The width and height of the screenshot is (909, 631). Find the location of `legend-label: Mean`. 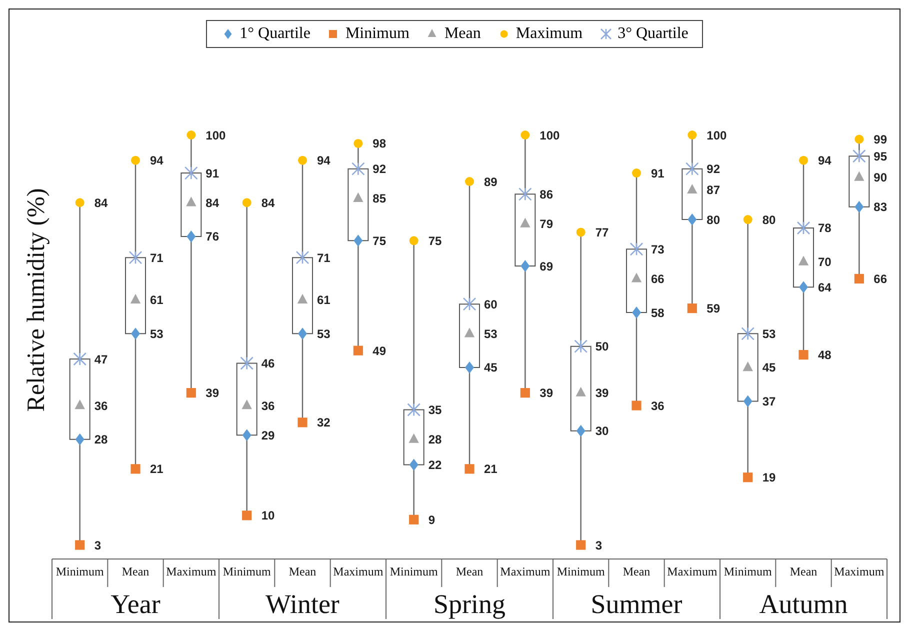

legend-label: Mean is located at coordinates (462, 34).